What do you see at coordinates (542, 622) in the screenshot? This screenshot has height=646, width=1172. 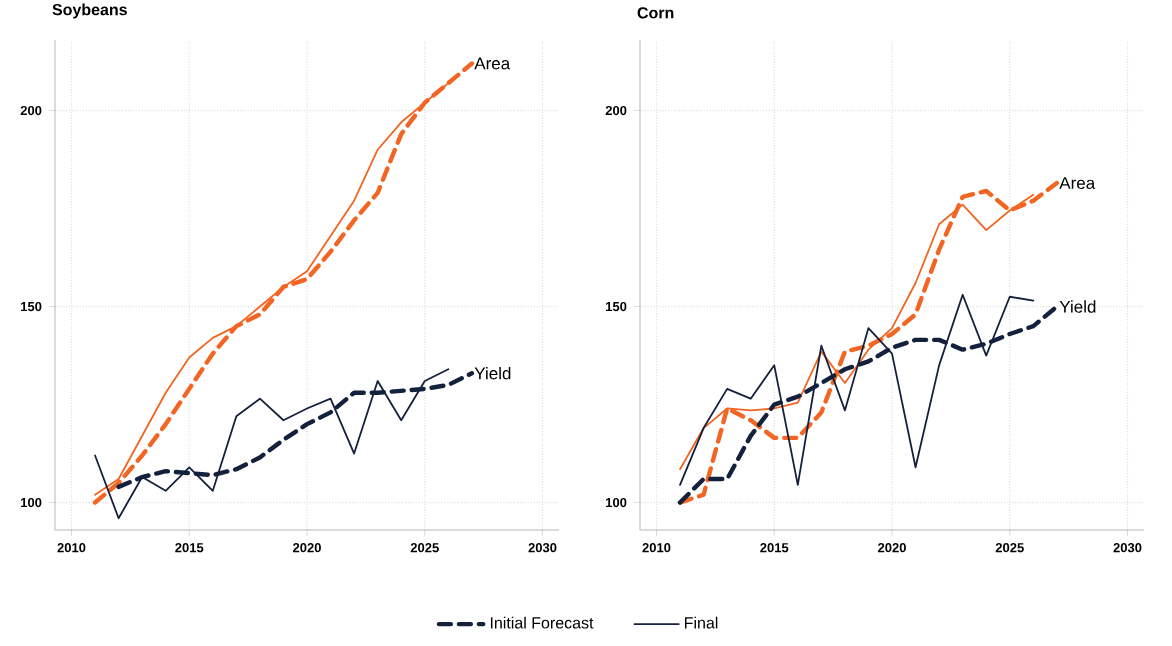 I see `legend-label: Initial Forecast` at bounding box center [542, 622].